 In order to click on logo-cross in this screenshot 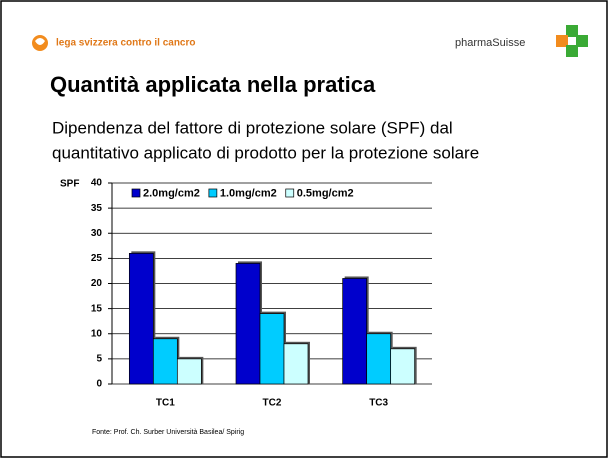, I will do `click(572, 41)`.